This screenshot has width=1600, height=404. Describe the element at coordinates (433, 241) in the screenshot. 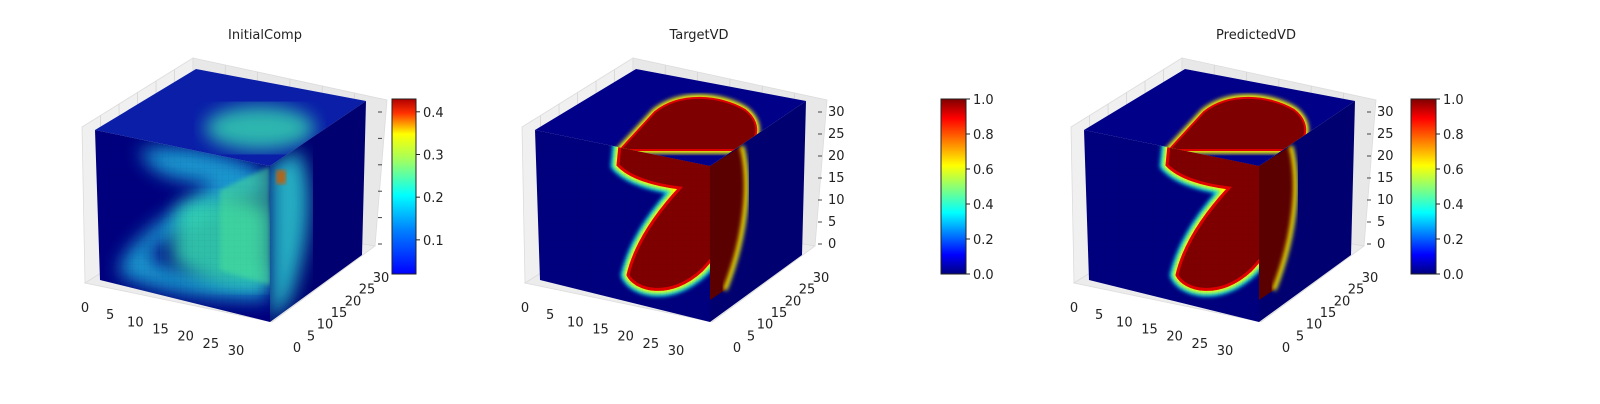

I see `colorbar-tick-label: 0.1` at that location.